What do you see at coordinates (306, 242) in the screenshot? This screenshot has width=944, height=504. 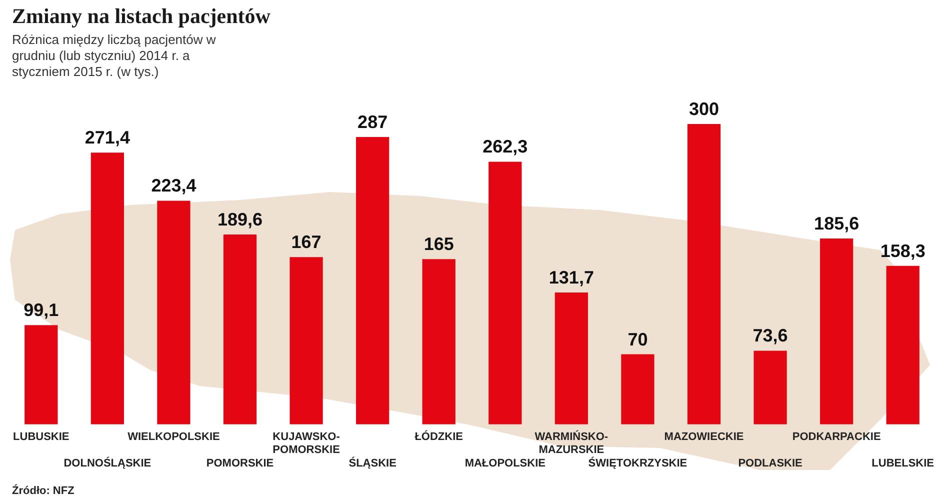 I see `data-label: 167` at bounding box center [306, 242].